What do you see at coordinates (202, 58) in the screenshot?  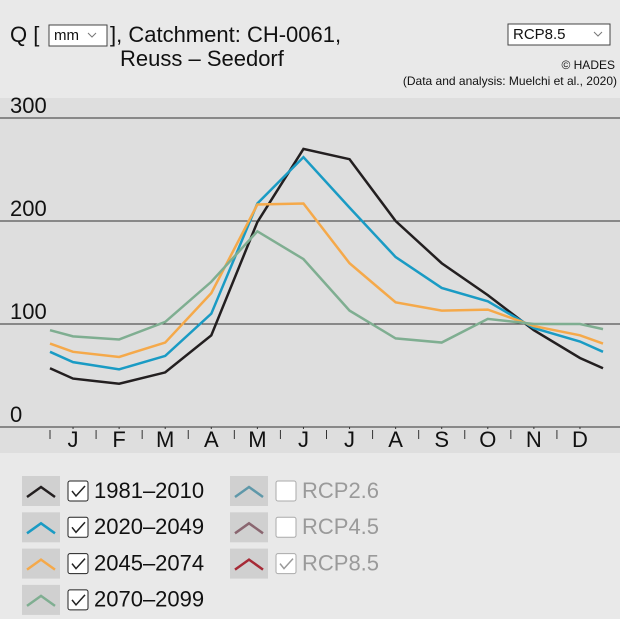 I see `subtitle: Reuss – Seedorf` at bounding box center [202, 58].